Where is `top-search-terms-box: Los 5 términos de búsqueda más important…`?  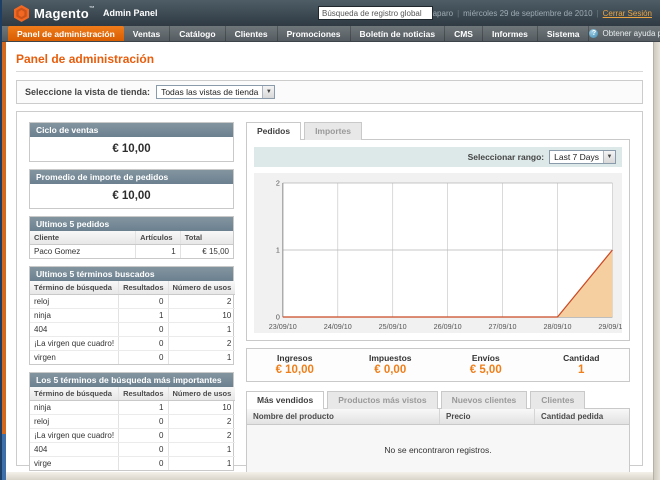
top-search-terms-box: Los 5 términos de búsqueda más important… is located at coordinates (132, 421).